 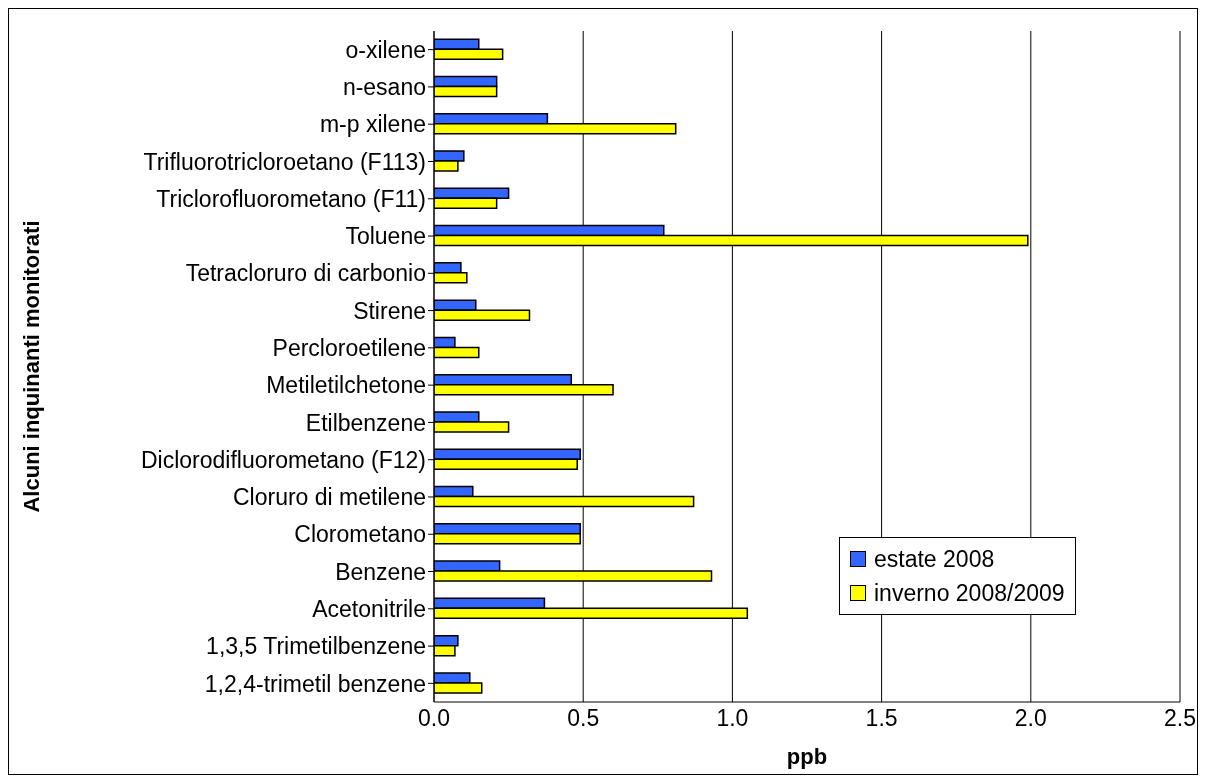 I want to click on x-tick-label: 0.5, so click(x=583, y=718).